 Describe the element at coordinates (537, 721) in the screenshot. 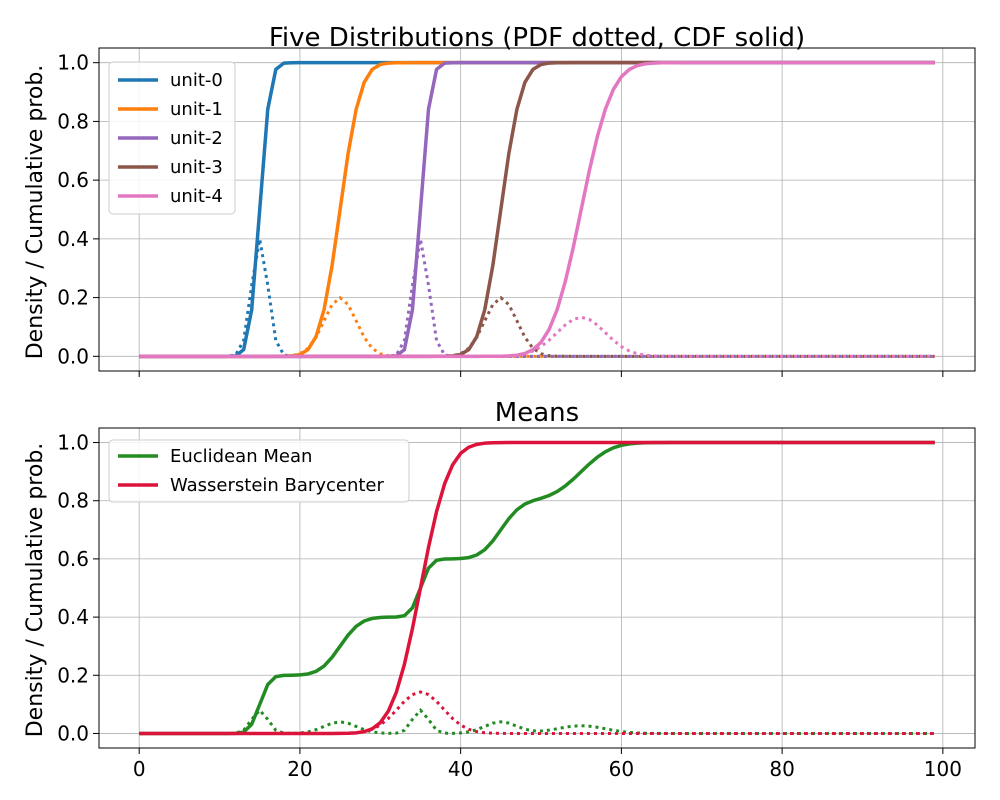

I see `pdf-line-euclidean-mean` at that location.